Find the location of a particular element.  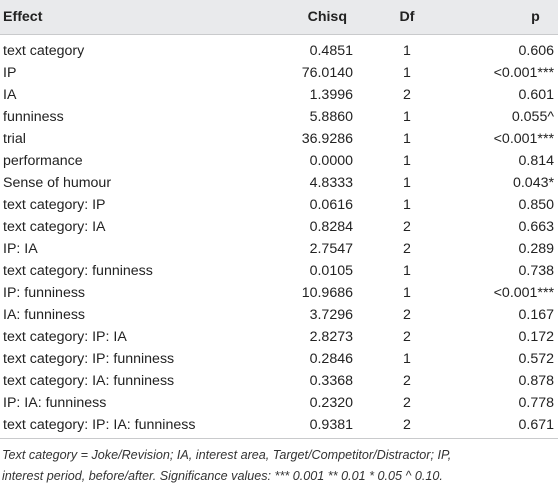

chisq-cell: 76.0140 is located at coordinates (327, 73).